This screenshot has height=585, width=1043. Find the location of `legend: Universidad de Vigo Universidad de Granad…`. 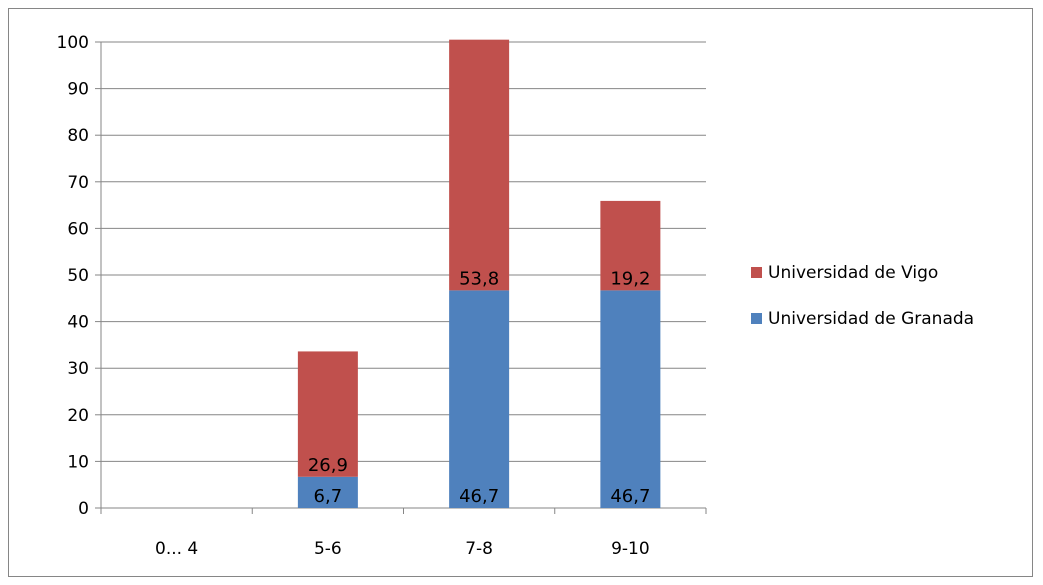

legend: Universidad de Vigo Universidad de Granad… is located at coordinates (862, 296).